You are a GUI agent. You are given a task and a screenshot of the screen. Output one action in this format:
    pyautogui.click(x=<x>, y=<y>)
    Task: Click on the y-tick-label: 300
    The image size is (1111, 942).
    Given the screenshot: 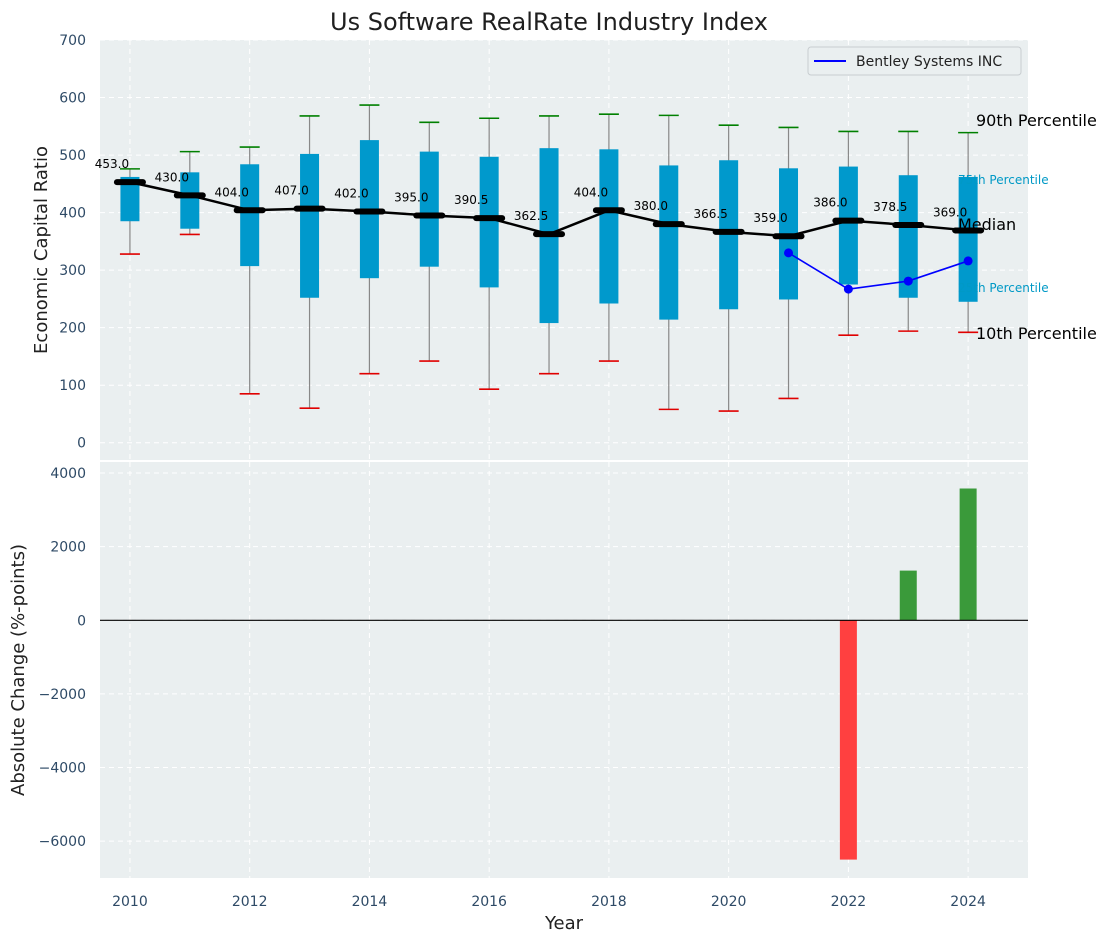 What is the action you would take?
    pyautogui.click(x=72, y=271)
    